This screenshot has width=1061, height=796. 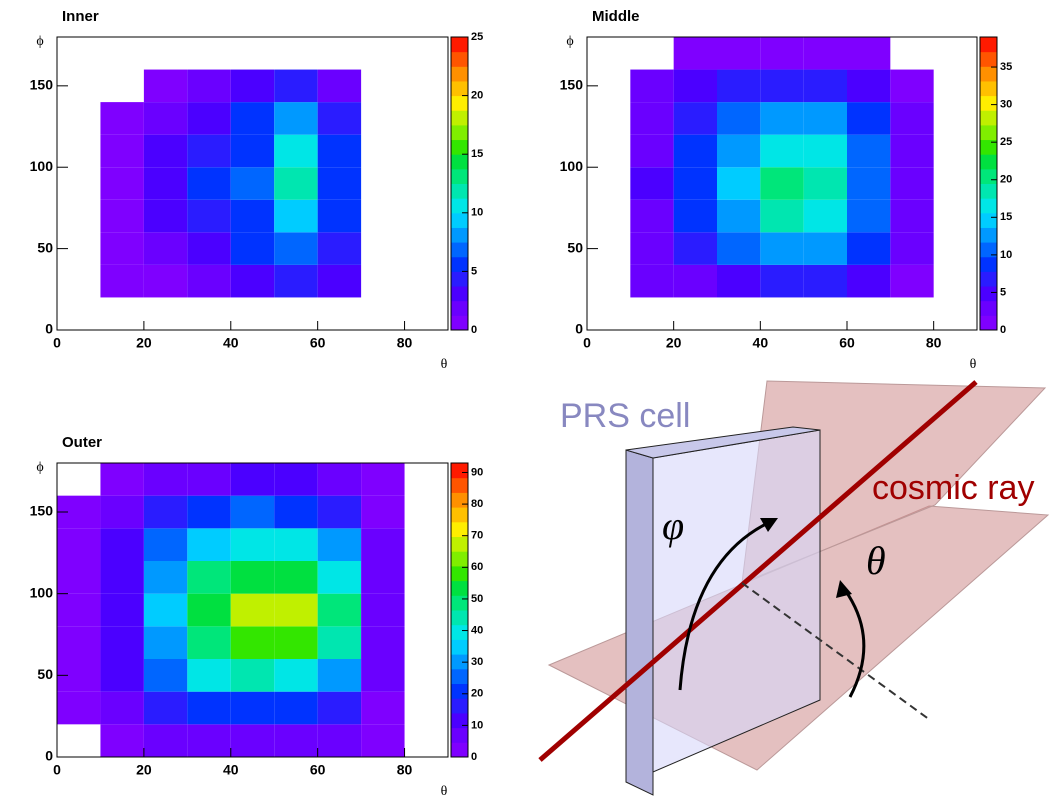 What do you see at coordinates (477, 504) in the screenshot?
I see `z-tick-label: 80` at bounding box center [477, 504].